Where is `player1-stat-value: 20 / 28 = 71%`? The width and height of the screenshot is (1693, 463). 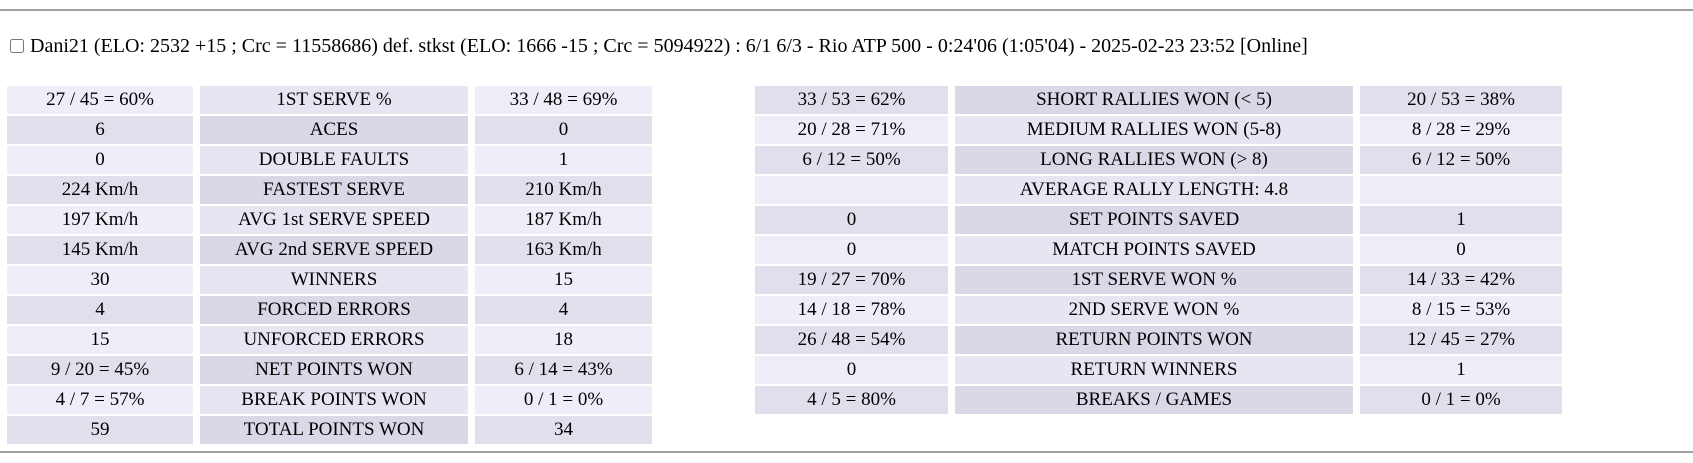 player1-stat-value: 20 / 28 = 71% is located at coordinates (851, 130).